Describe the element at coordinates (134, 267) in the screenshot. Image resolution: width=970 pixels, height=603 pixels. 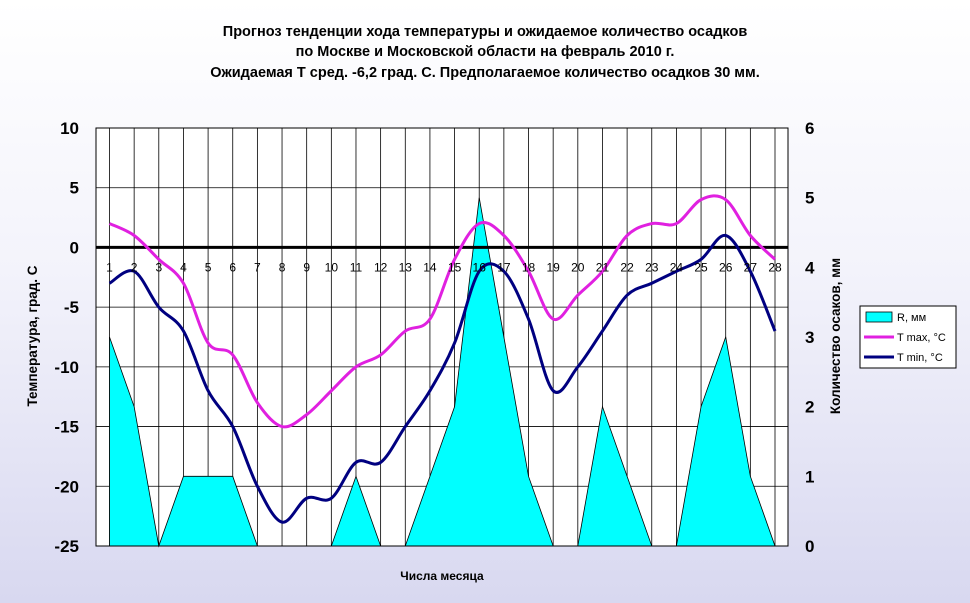
I see `day-label: 2` at that location.